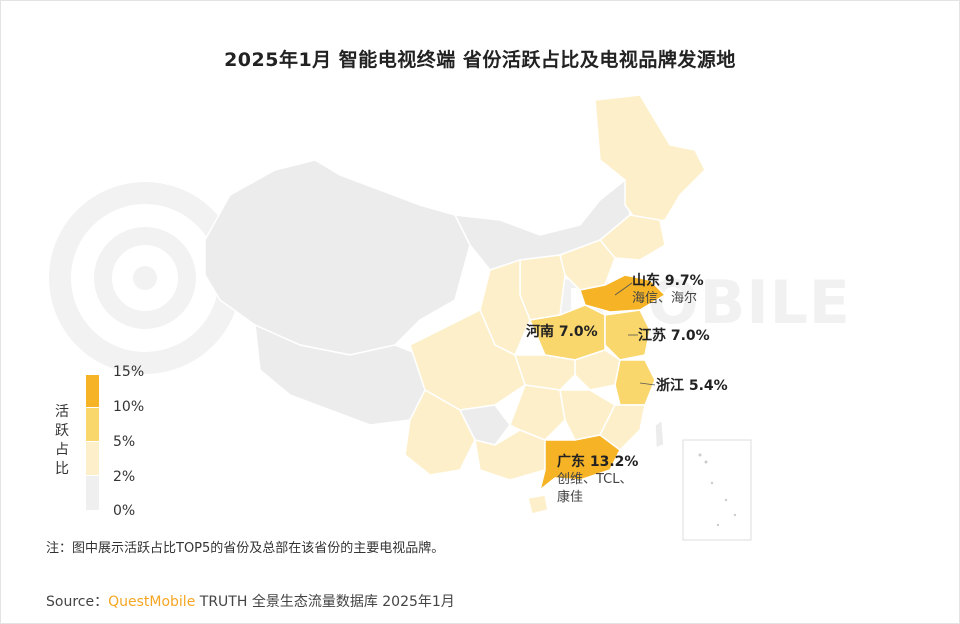 This screenshot has height=624, width=960. What do you see at coordinates (665, 298) in the screenshot?
I see `label-shandong-brands: 海信、海尔` at bounding box center [665, 298].